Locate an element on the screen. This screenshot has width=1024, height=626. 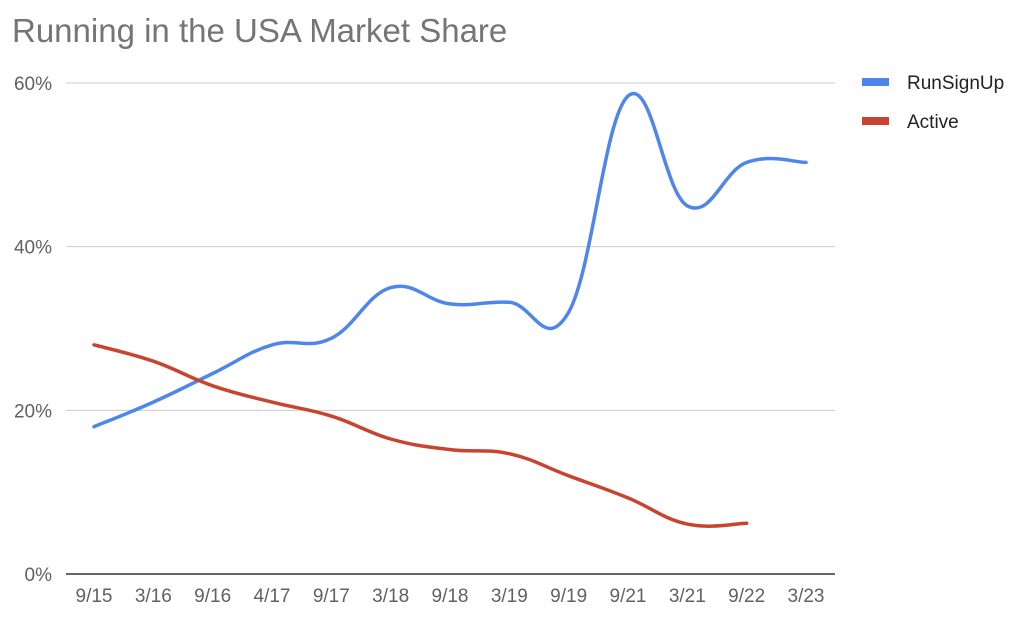
x-tick-label: 3/18 is located at coordinates (390, 596).